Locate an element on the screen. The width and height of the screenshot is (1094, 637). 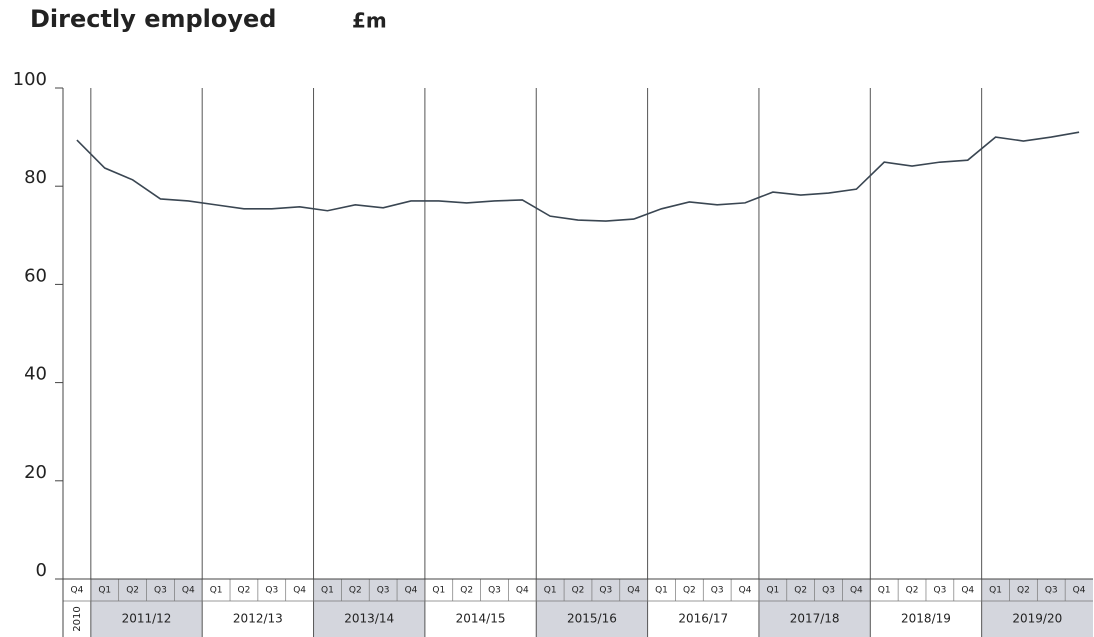
year-label: 2011/12 is located at coordinates (147, 619).